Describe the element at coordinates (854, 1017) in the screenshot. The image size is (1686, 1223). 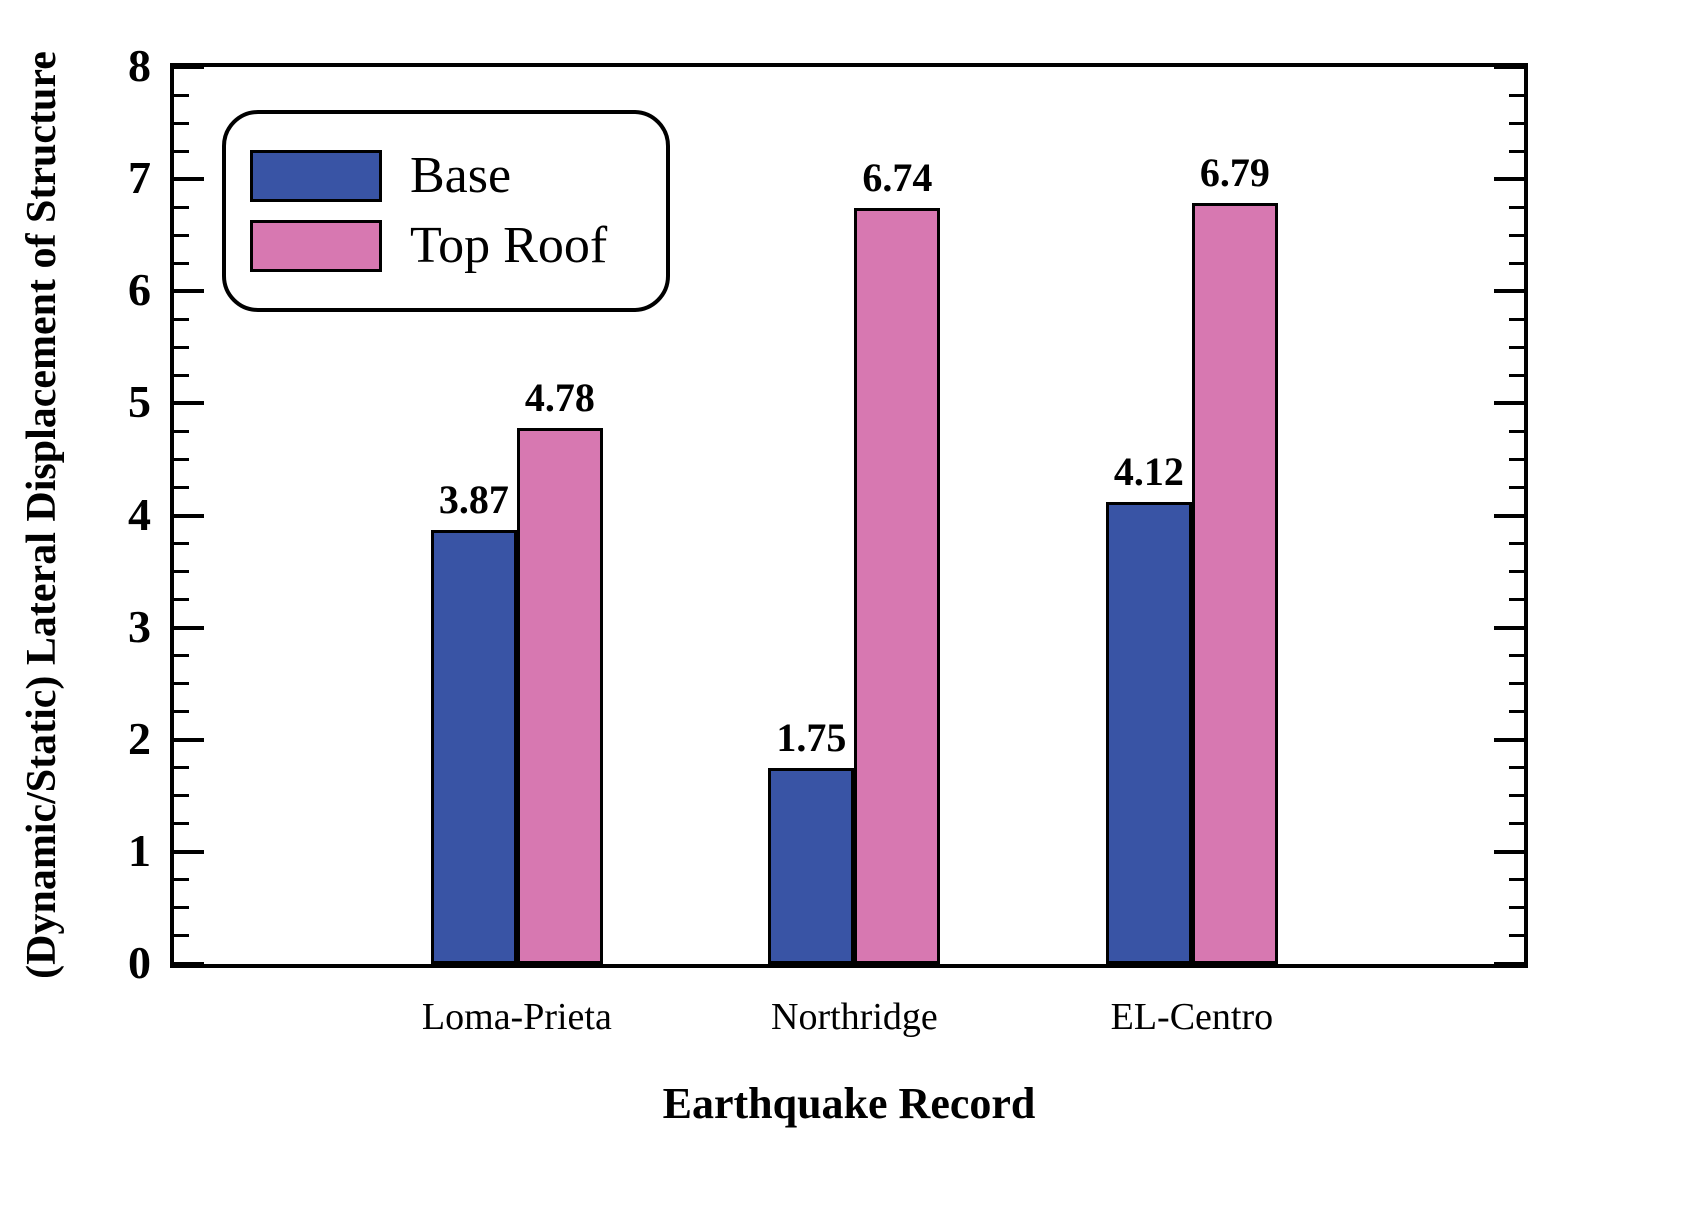
I see `category-label-northridge: Northridge` at that location.